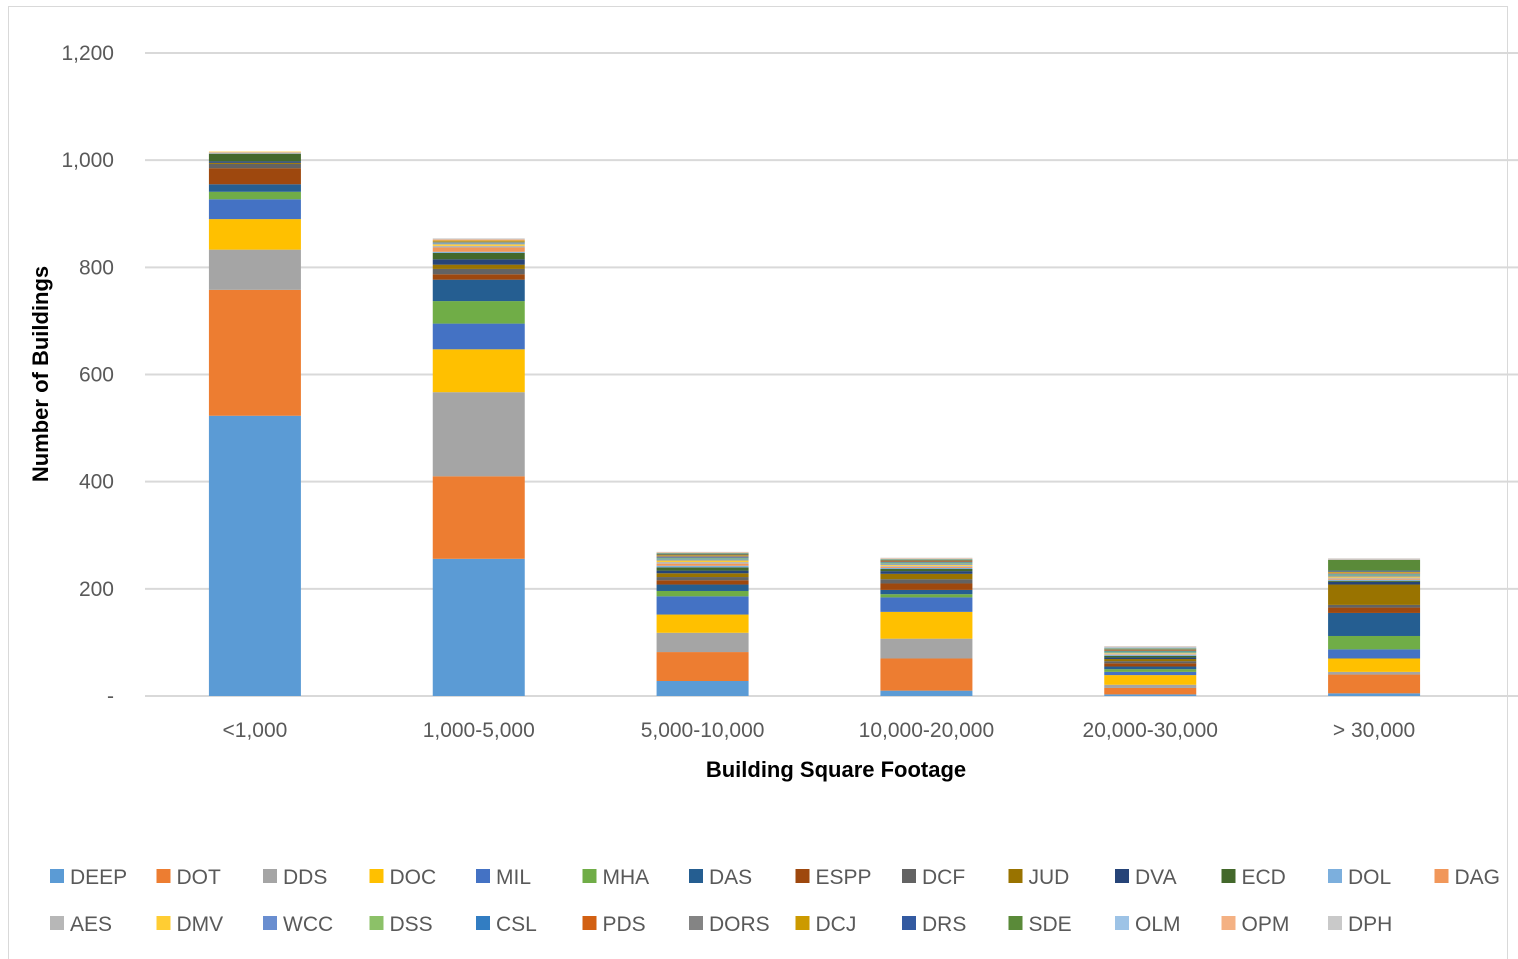 Image resolution: width=1518 pixels, height=959 pixels. I want to click on legend-label: DVA, so click(1156, 877).